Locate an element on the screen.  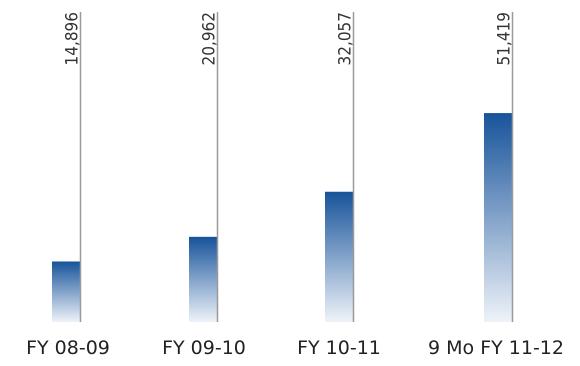
category-label-1: FY 08-09 is located at coordinates (68, 348).